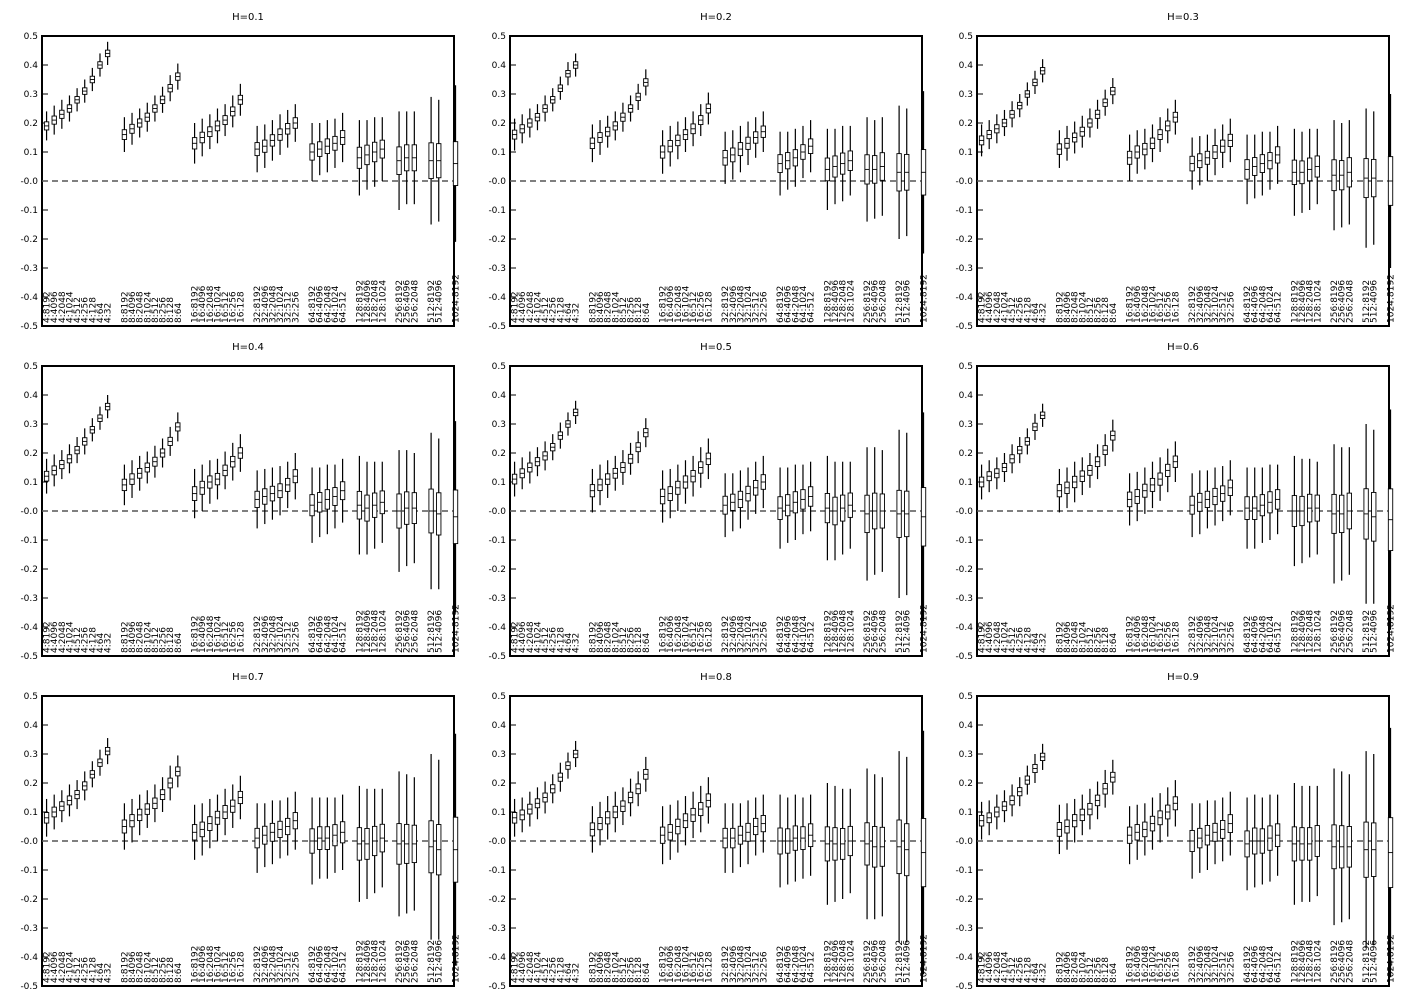 Image resolution: width=1403 pixels, height=992 pixels. What do you see at coordinates (1366, 514) in the screenshot?
I see `box-512:8192` at bounding box center [1366, 514].